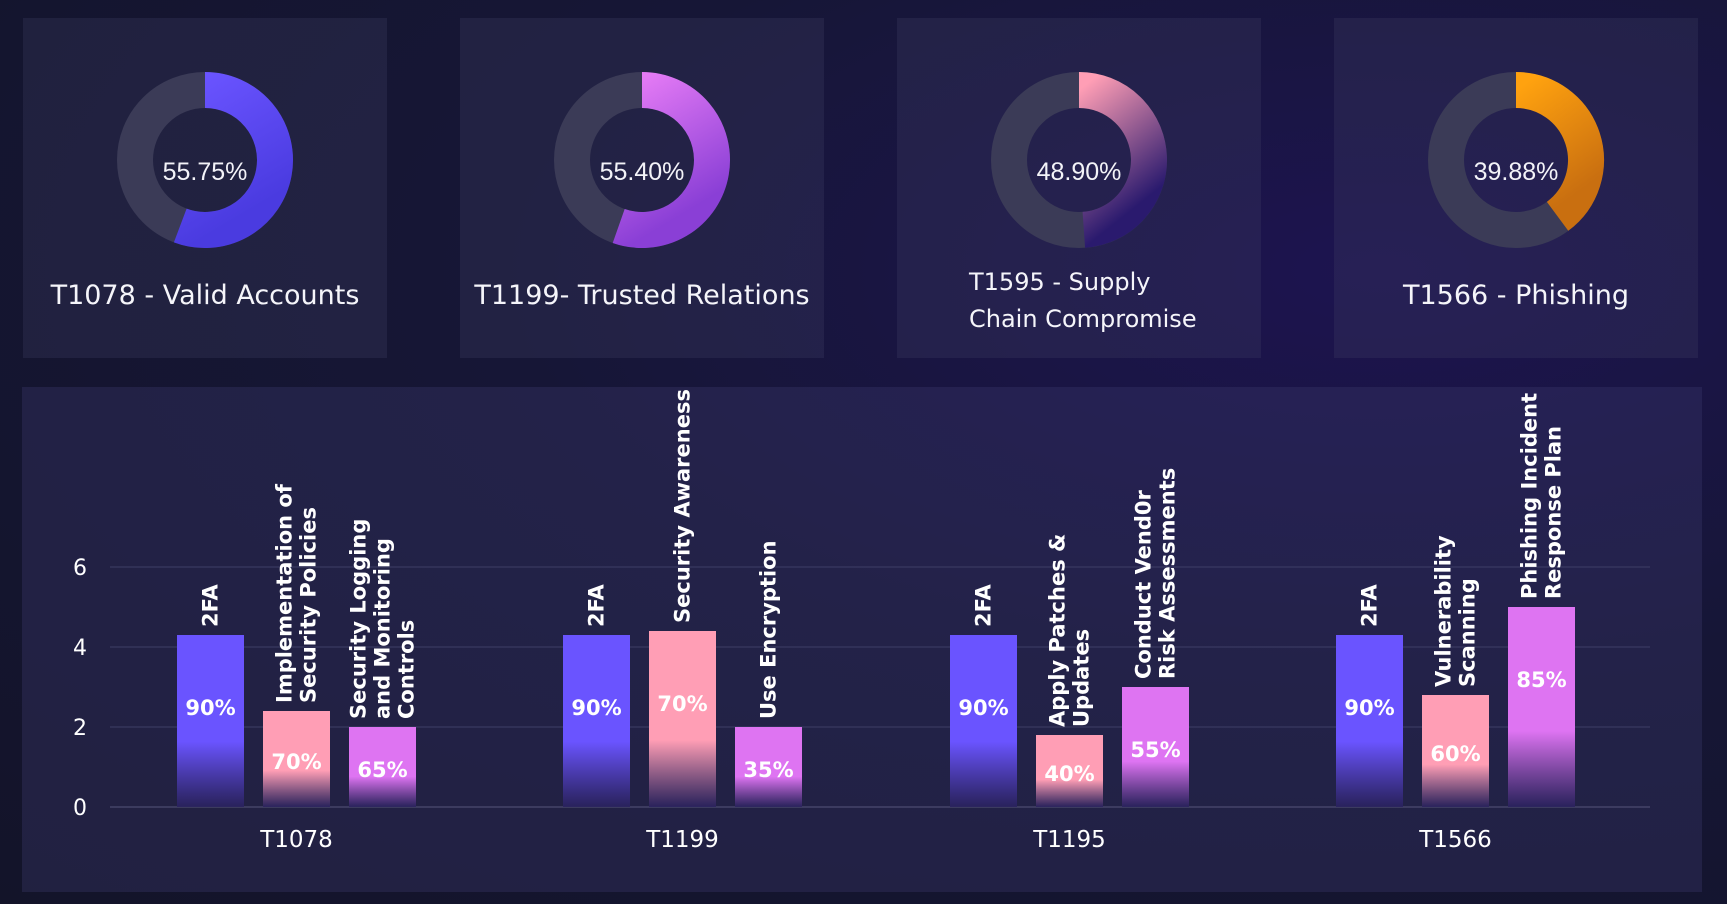 Image resolution: width=1727 pixels, height=904 pixels. I want to click on bar-series-label: Phishing IncidentResponse Plan, so click(1542, 496).